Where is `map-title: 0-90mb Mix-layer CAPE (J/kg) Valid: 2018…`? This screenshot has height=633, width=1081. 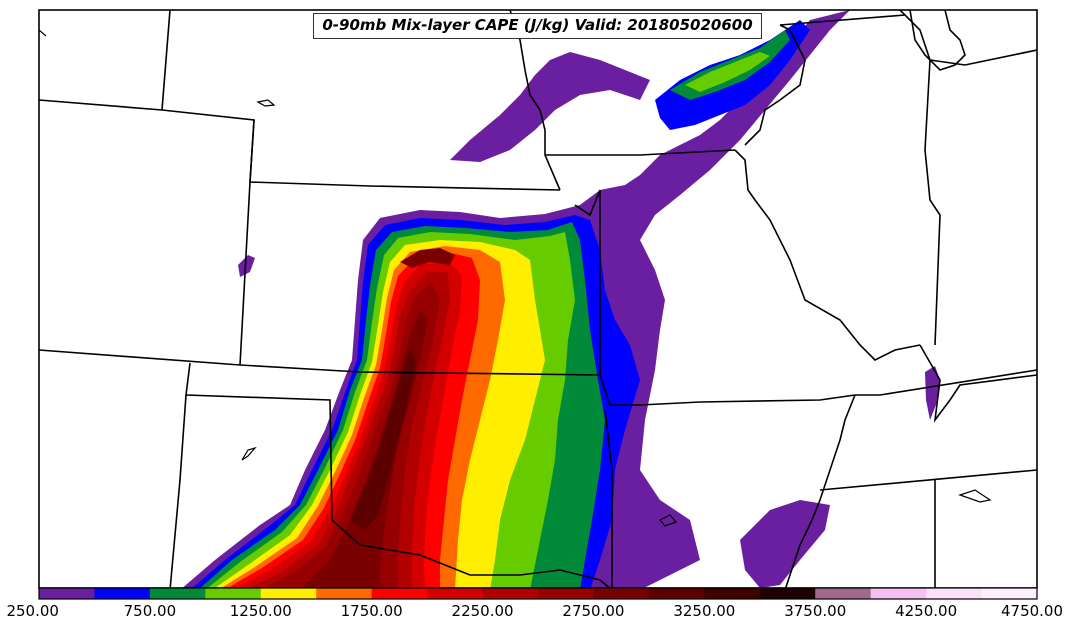 map-title: 0-90mb Mix-layer CAPE (J/kg) Valid: 2018… is located at coordinates (537, 26).